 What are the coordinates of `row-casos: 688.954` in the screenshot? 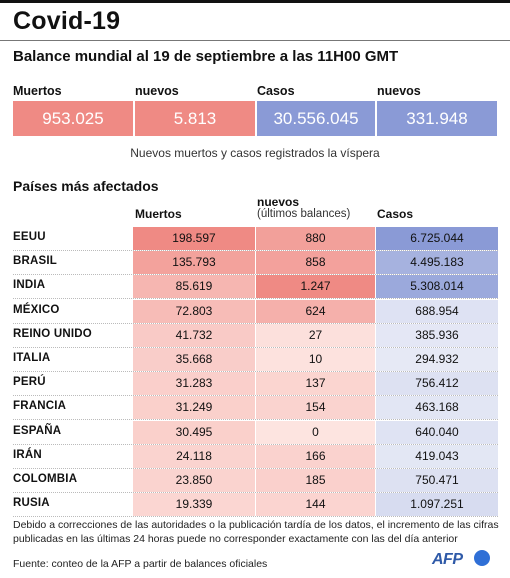 It's located at (437, 311).